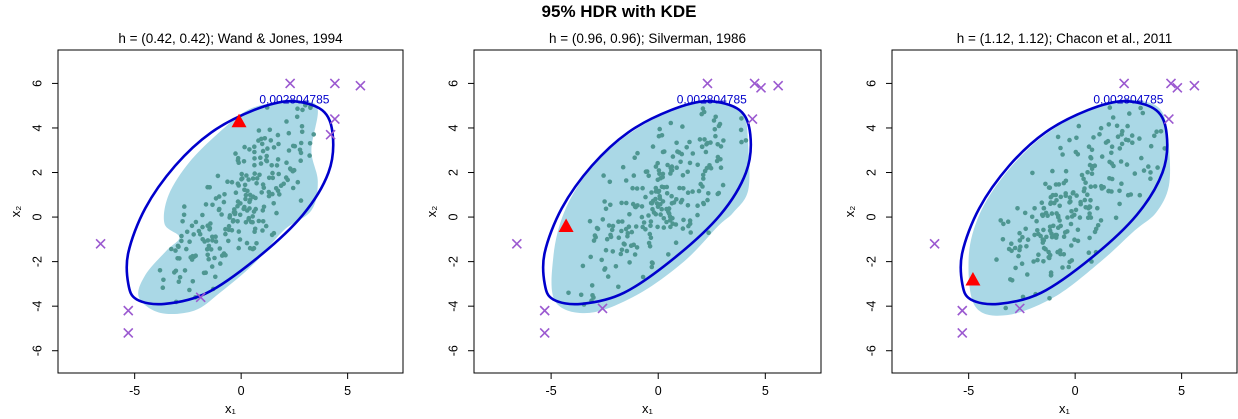 This screenshot has width=1238, height=419. I want to click on hdr-region, so click(228, 207).